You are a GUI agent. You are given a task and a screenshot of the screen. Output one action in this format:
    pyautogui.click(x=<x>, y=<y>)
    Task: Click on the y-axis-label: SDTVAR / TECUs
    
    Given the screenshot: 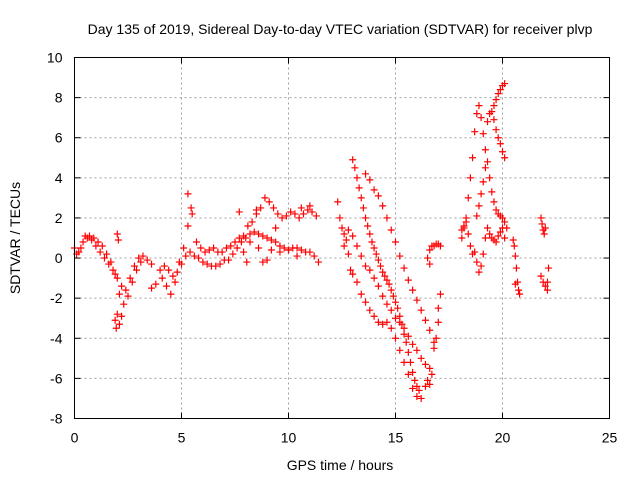 What is the action you would take?
    pyautogui.click(x=15, y=238)
    